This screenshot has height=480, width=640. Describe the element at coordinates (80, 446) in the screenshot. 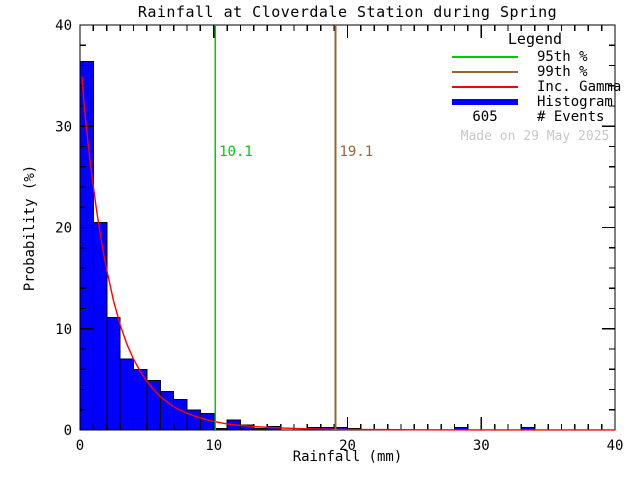

I see `x-tick-label: 0` at that location.